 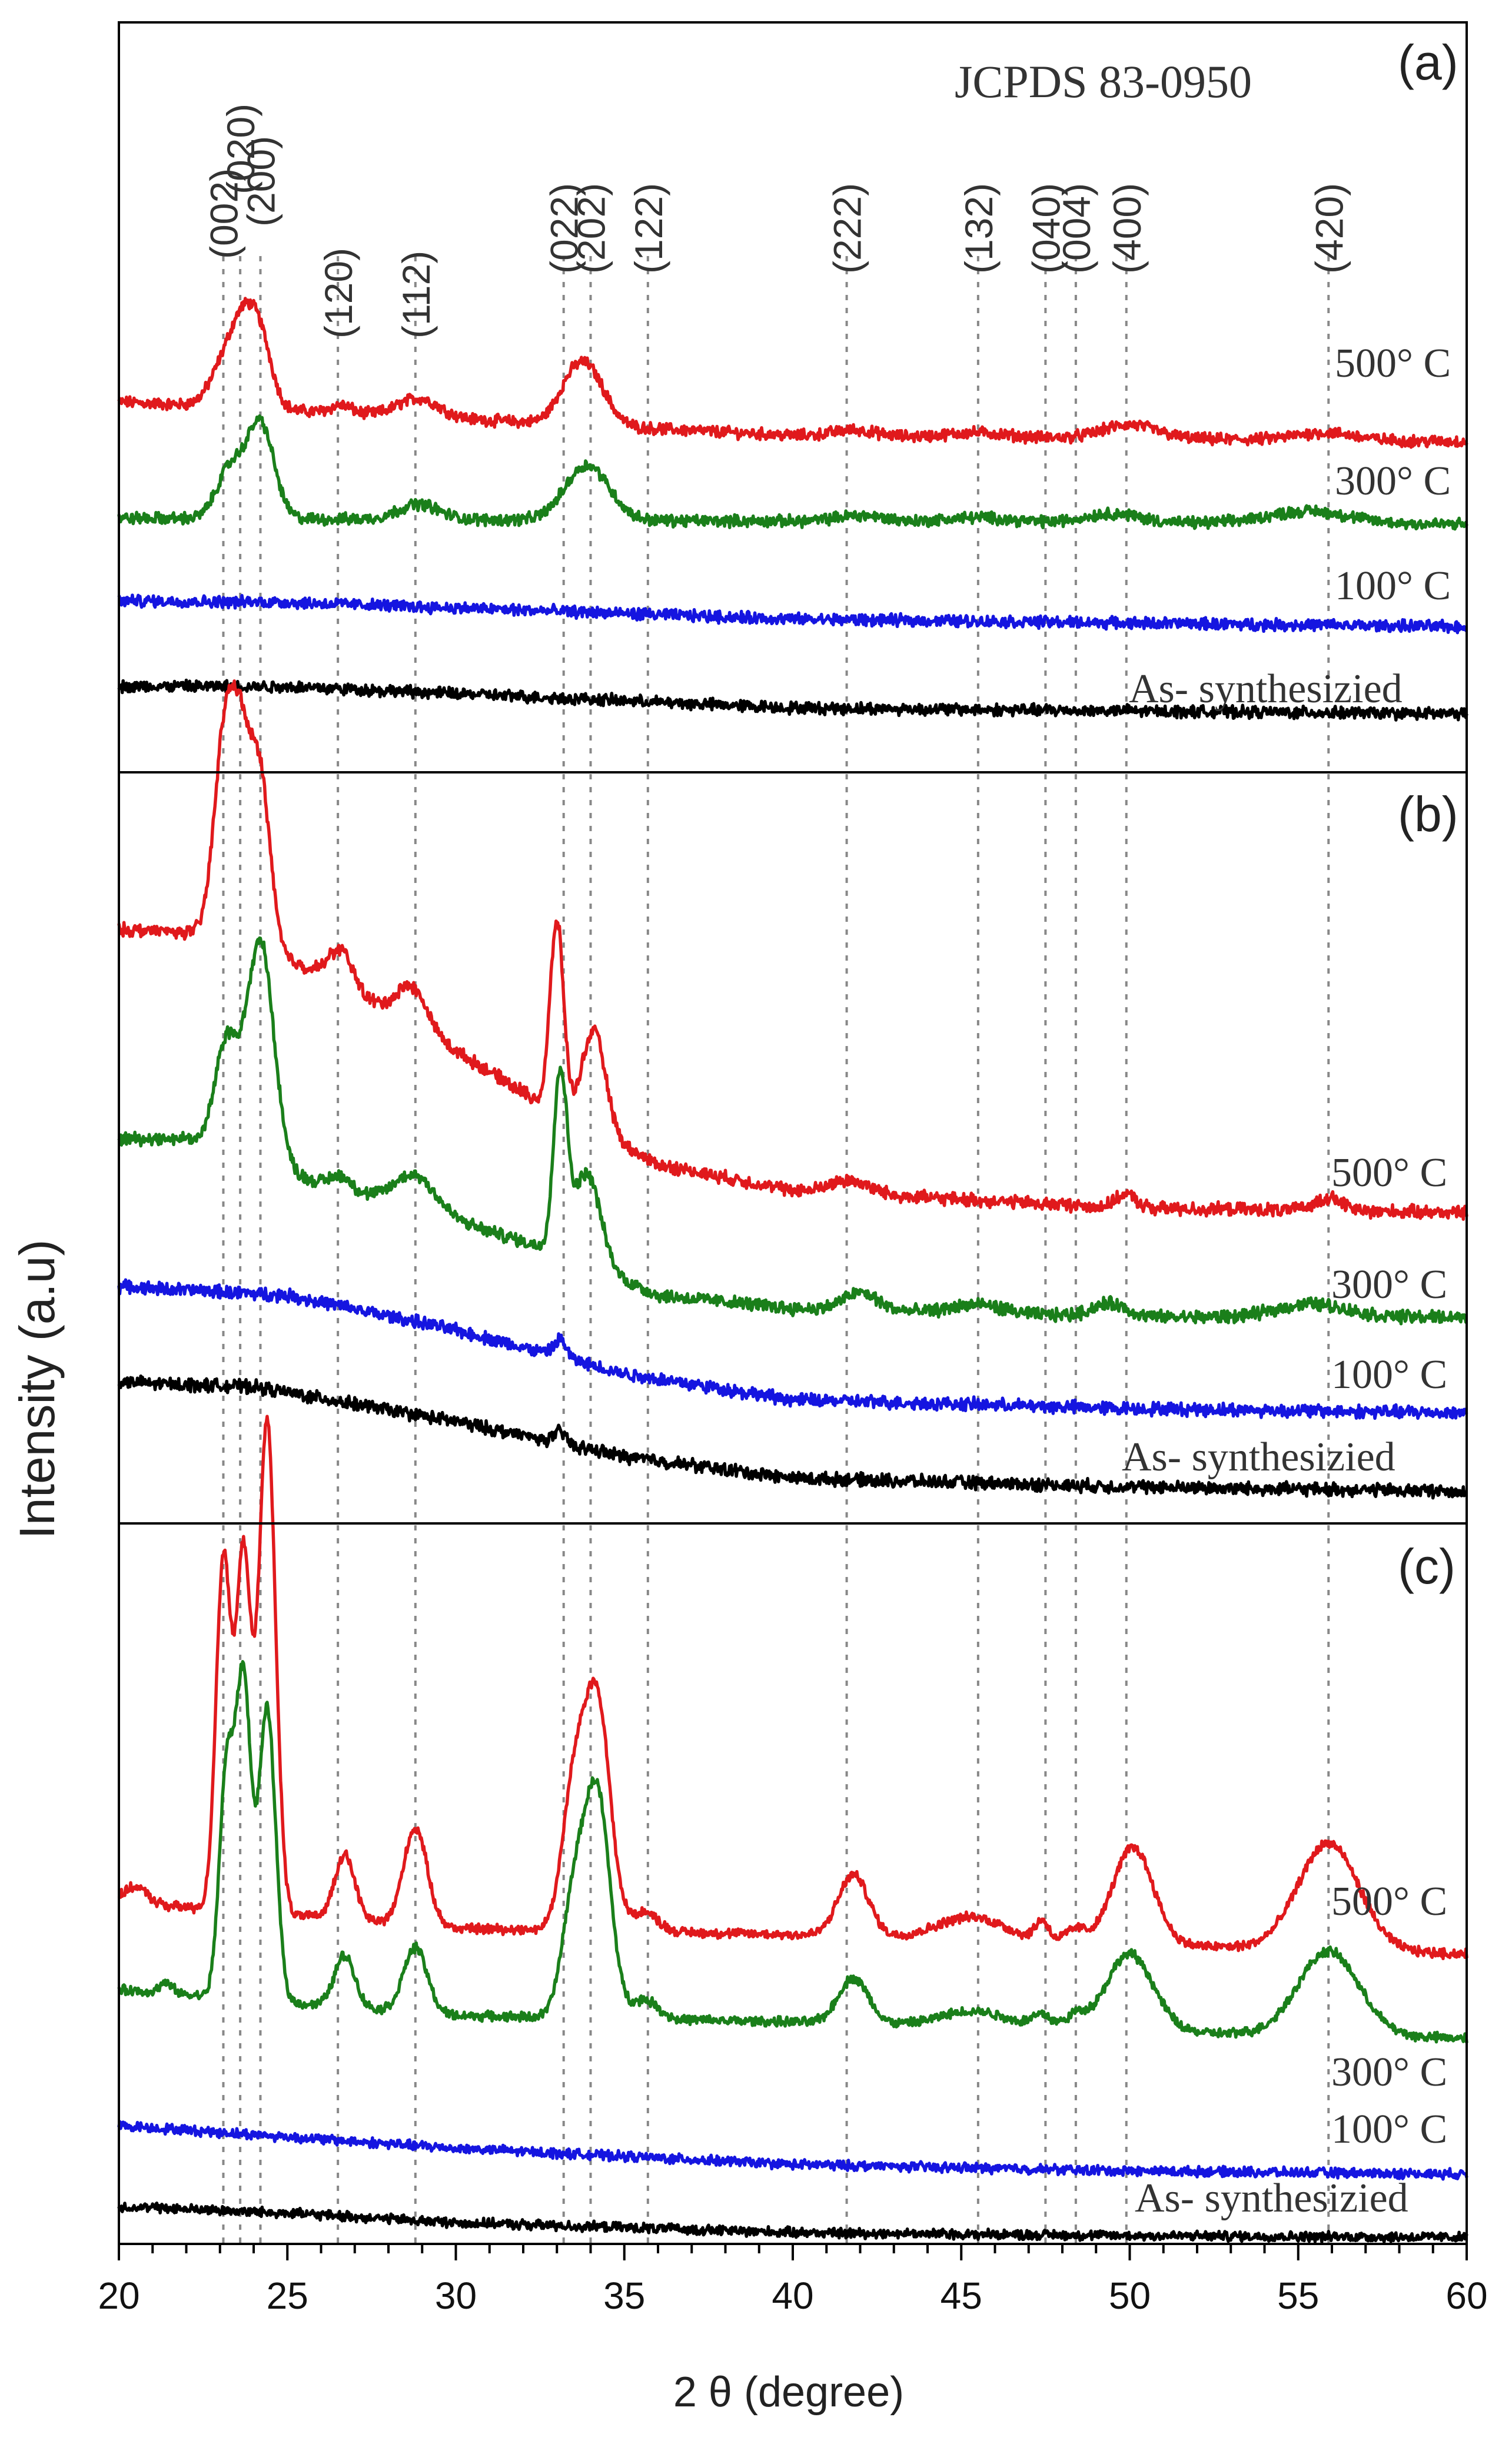 What do you see at coordinates (1329, 228) in the screenshot?
I see `hkl-label-420: (420)` at bounding box center [1329, 228].